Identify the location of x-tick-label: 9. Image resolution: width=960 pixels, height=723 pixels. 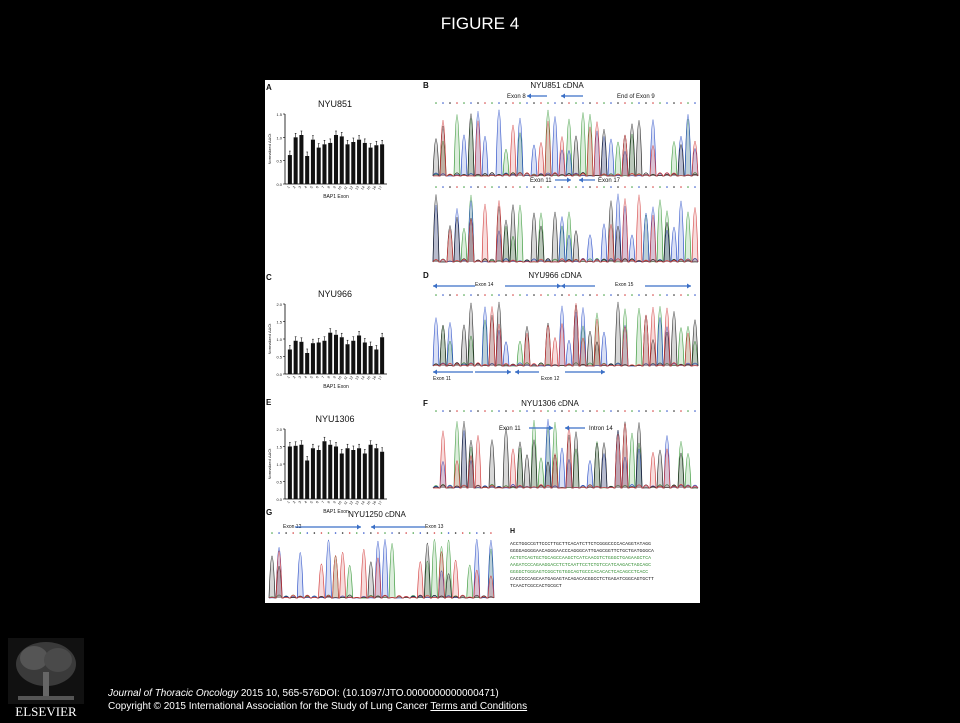
(334, 377).